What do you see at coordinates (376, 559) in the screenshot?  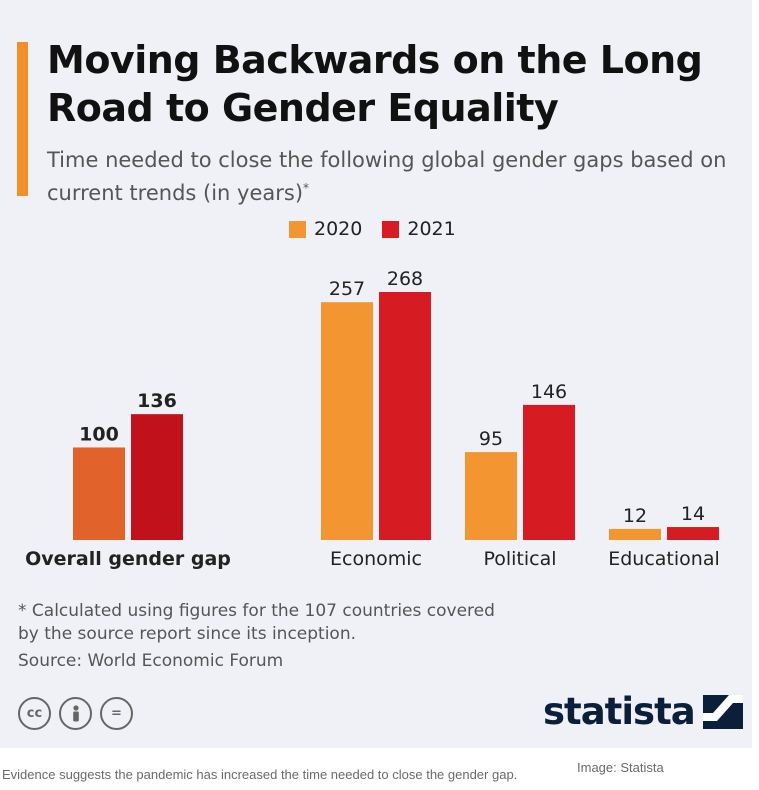 I see `category-label-economic: Economic` at bounding box center [376, 559].